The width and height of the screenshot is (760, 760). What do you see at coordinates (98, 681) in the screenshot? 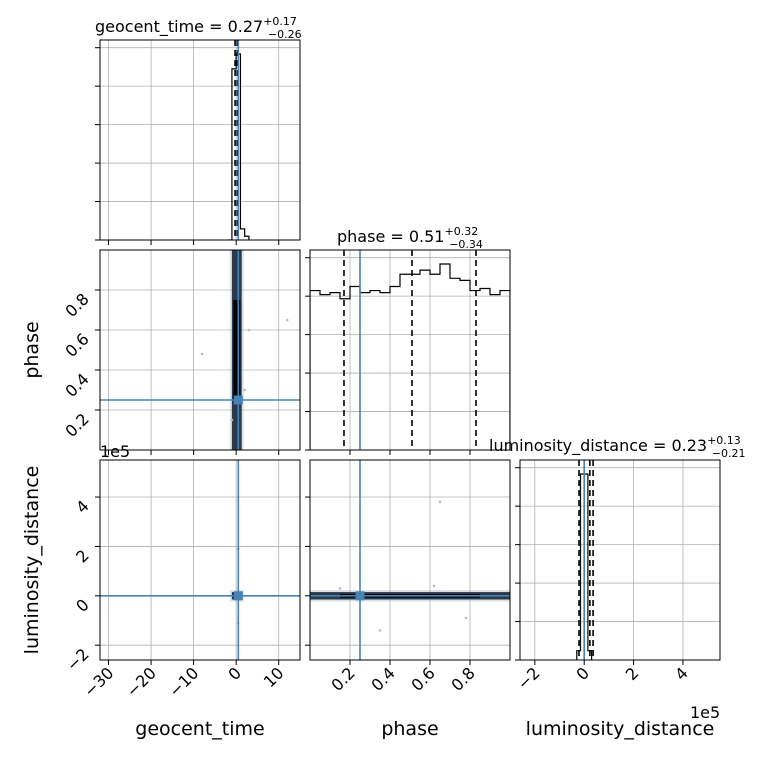
I see `x-tick-label: −30` at bounding box center [98, 681].